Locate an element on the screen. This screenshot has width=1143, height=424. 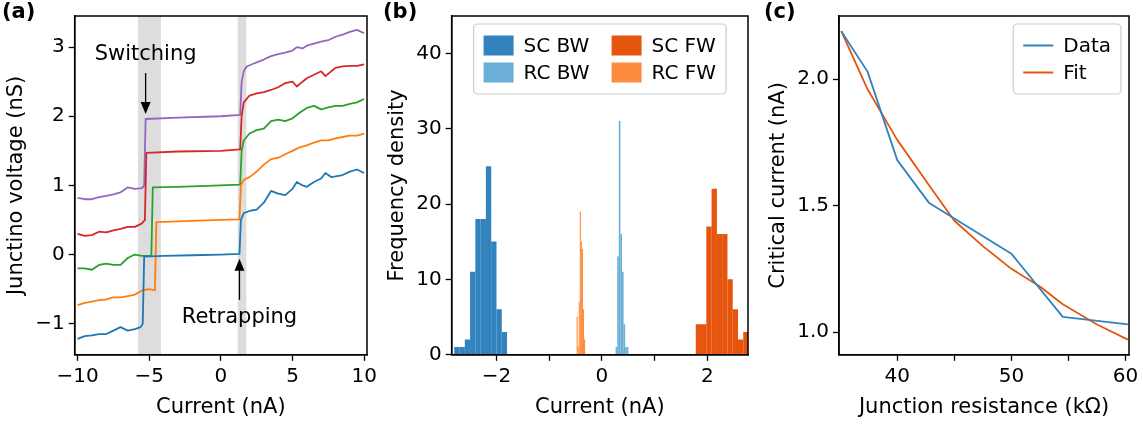
y-axis-title: Critical current (nA) is located at coordinates (777, 185).